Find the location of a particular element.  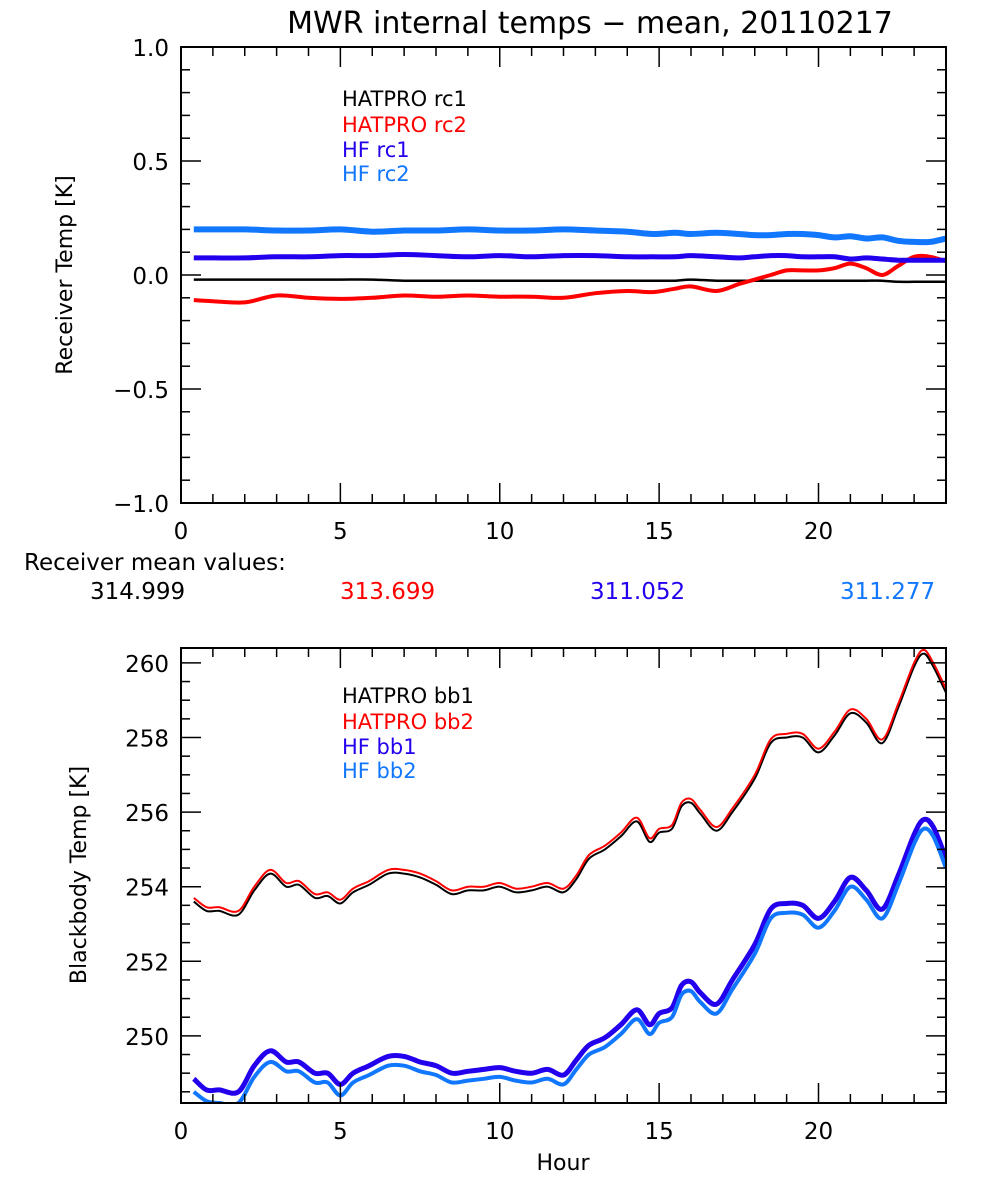

mean-hatpro-rc2: 313.699 is located at coordinates (387, 592).